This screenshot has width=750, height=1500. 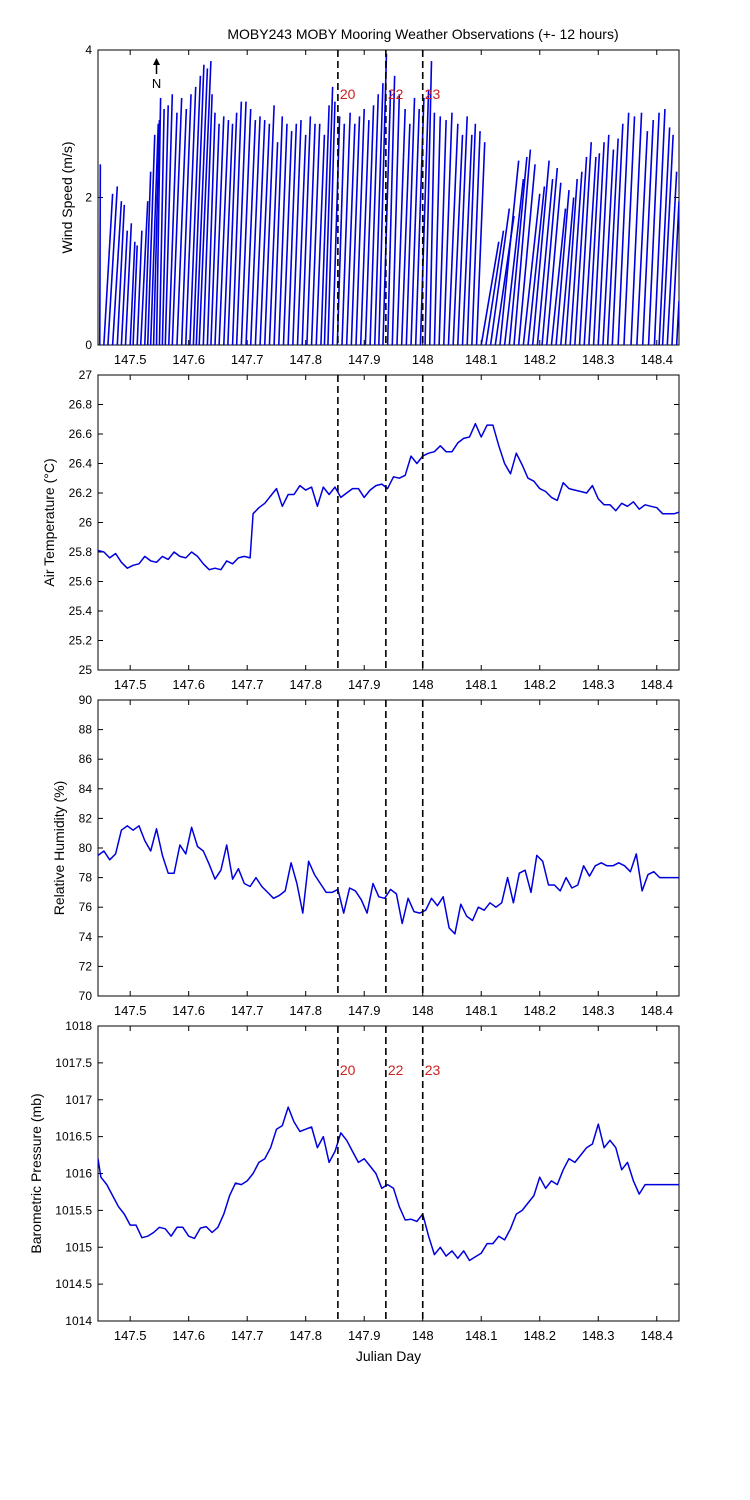 What do you see at coordinates (86, 966) in the screenshot?
I see `y-tick-label: 72` at bounding box center [86, 966].